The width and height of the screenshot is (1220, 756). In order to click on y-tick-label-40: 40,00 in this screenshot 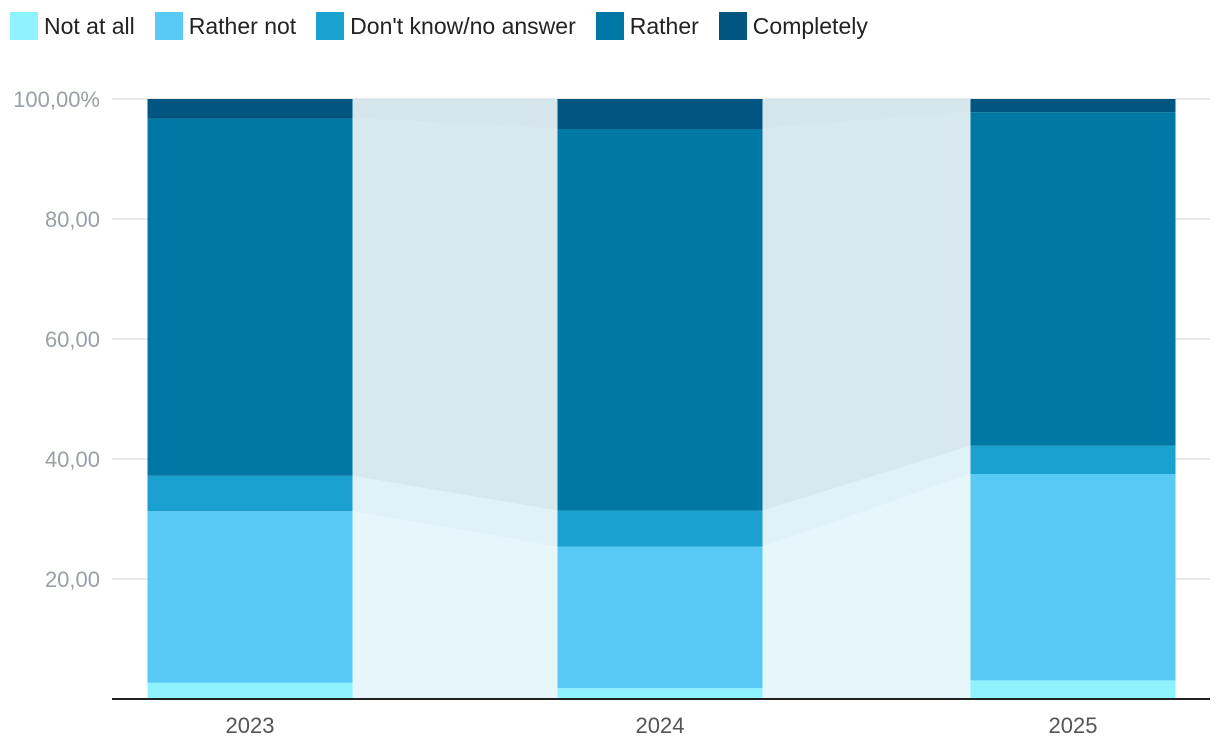, I will do `click(72, 459)`.